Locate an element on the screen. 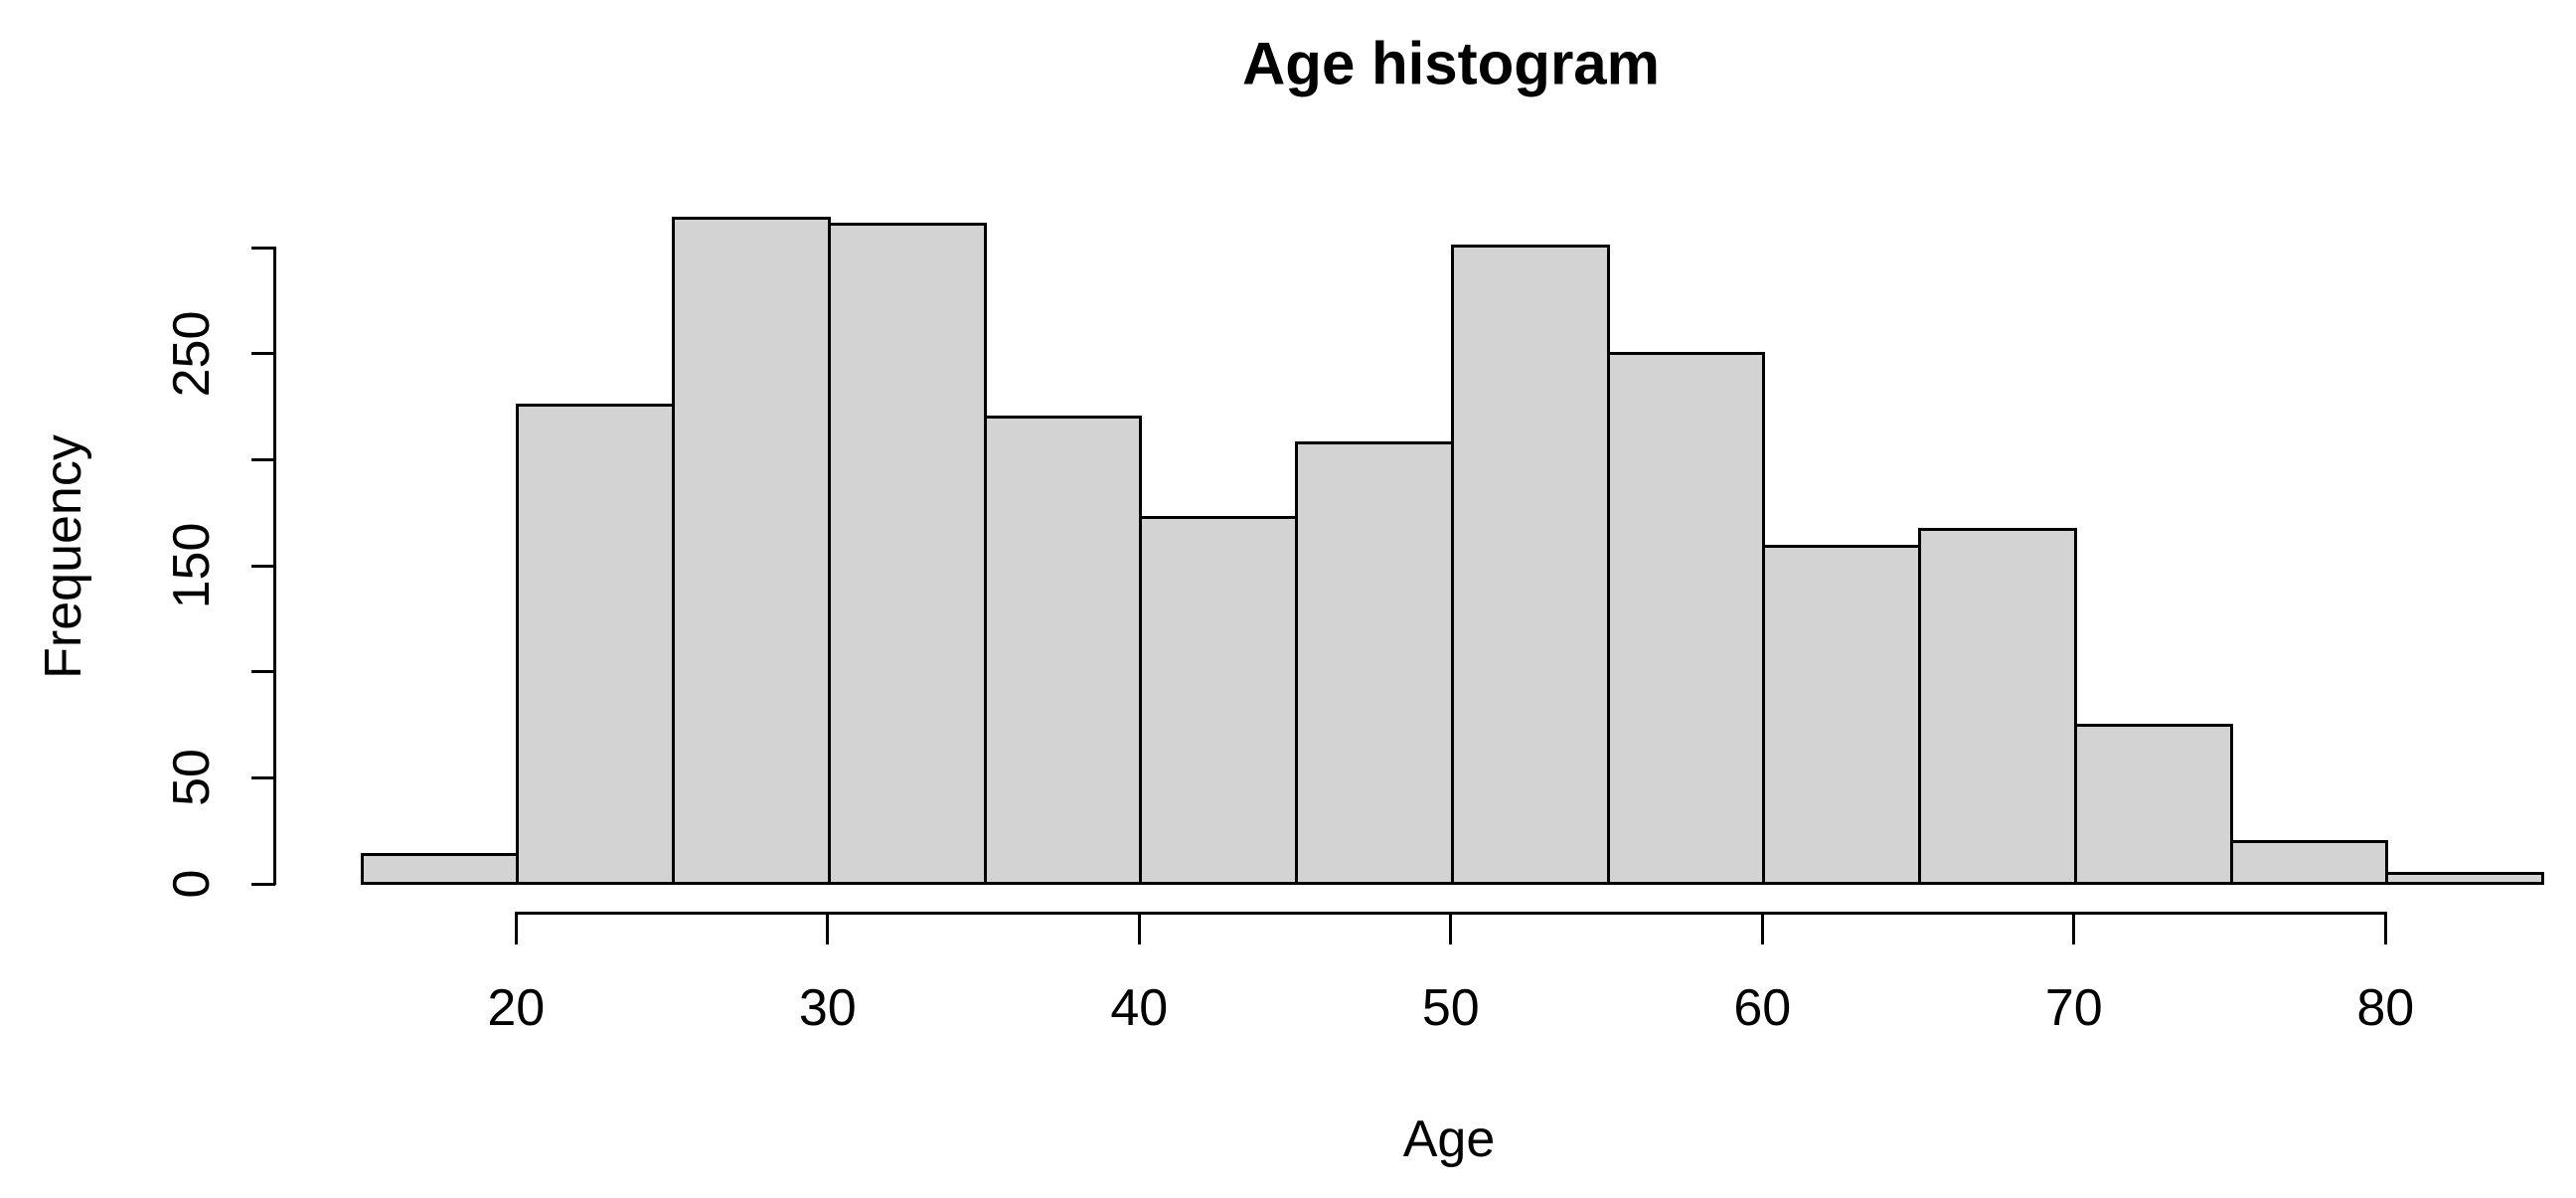  x-tick-label: 70 is located at coordinates (2073, 1008).